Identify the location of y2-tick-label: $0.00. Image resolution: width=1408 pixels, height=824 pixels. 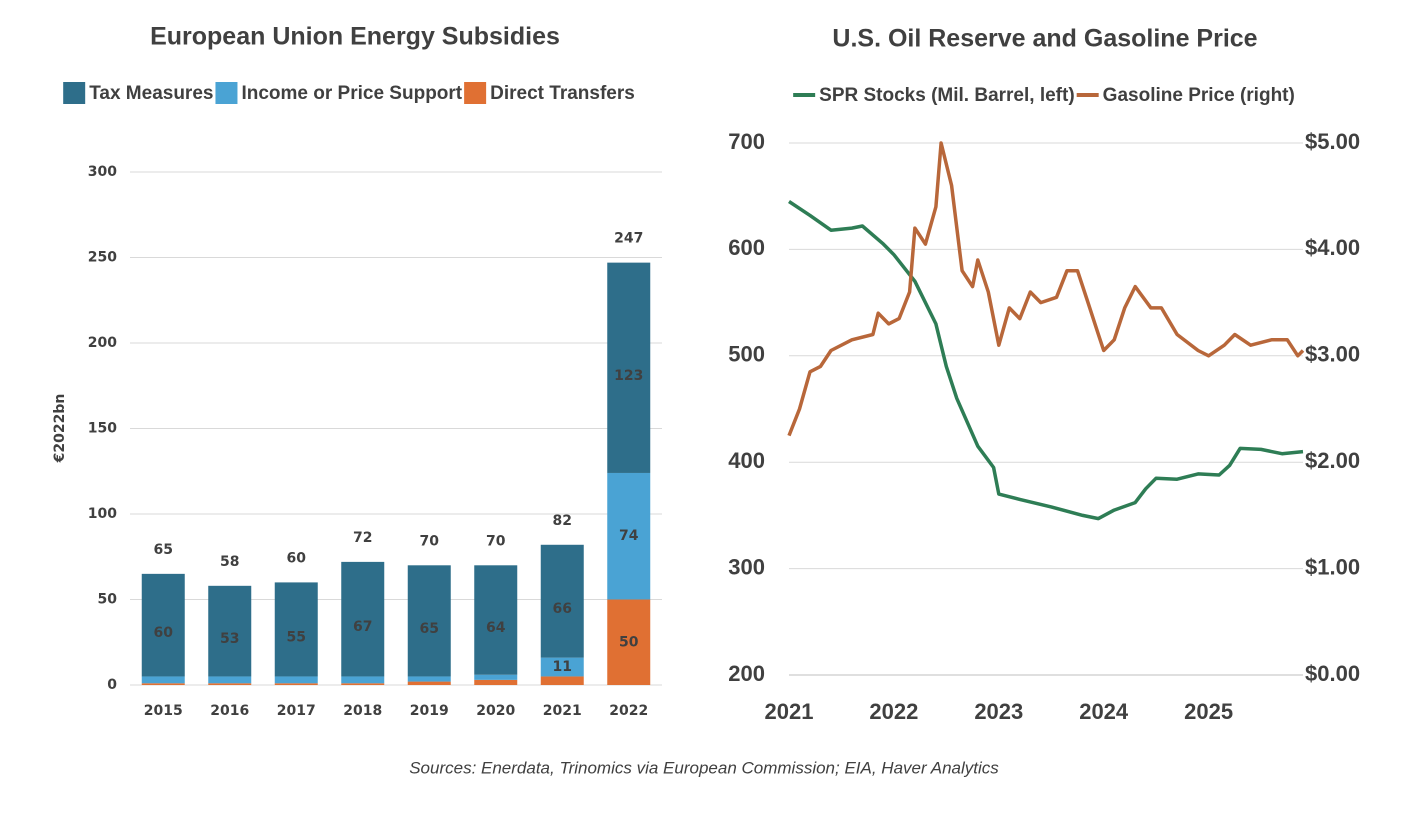
(1332, 673).